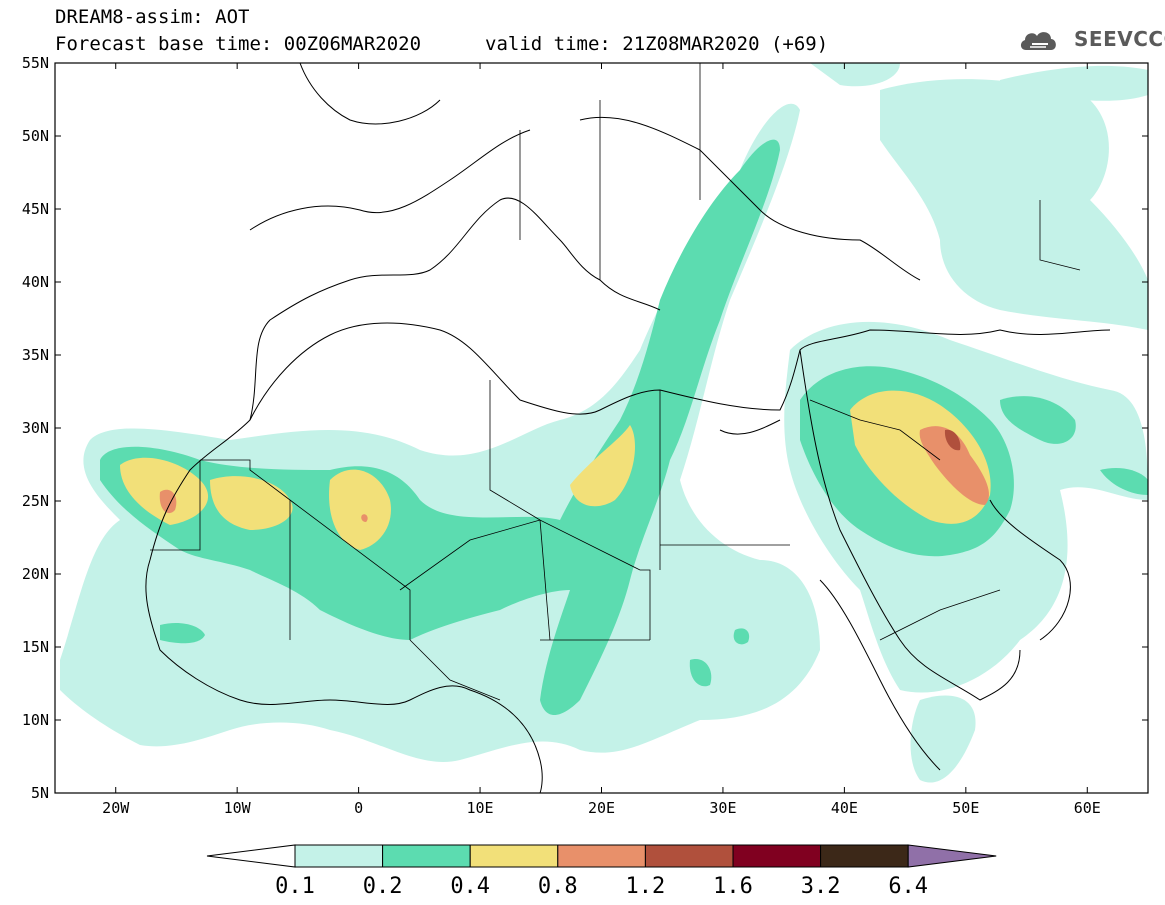 Image resolution: width=1165 pixels, height=905 pixels. I want to click on colorbar-label: 3.2, so click(821, 886).